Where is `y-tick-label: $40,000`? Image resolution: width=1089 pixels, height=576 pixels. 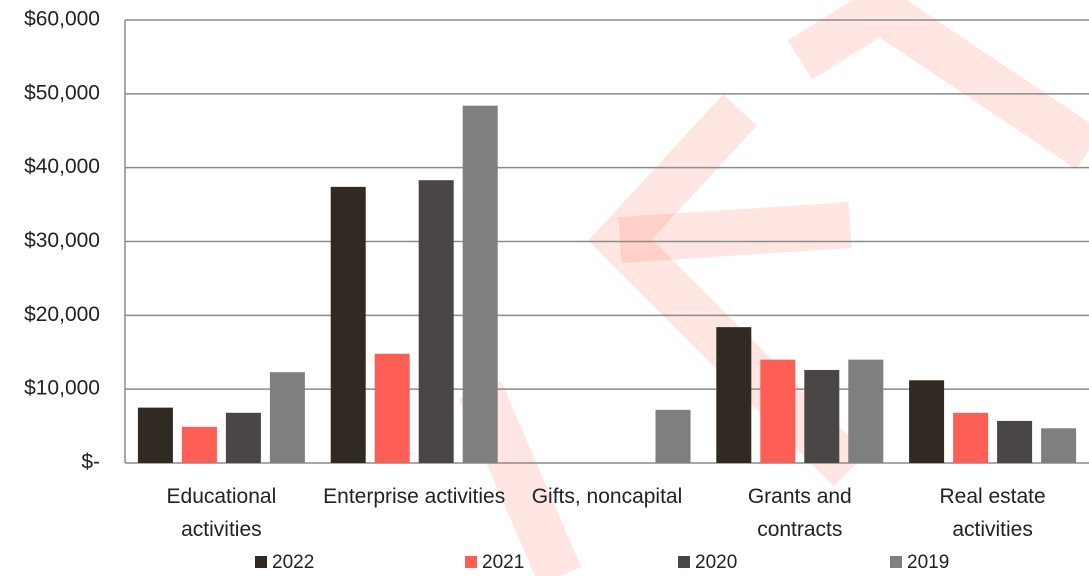
y-tick-label: $40,000 is located at coordinates (62, 166).